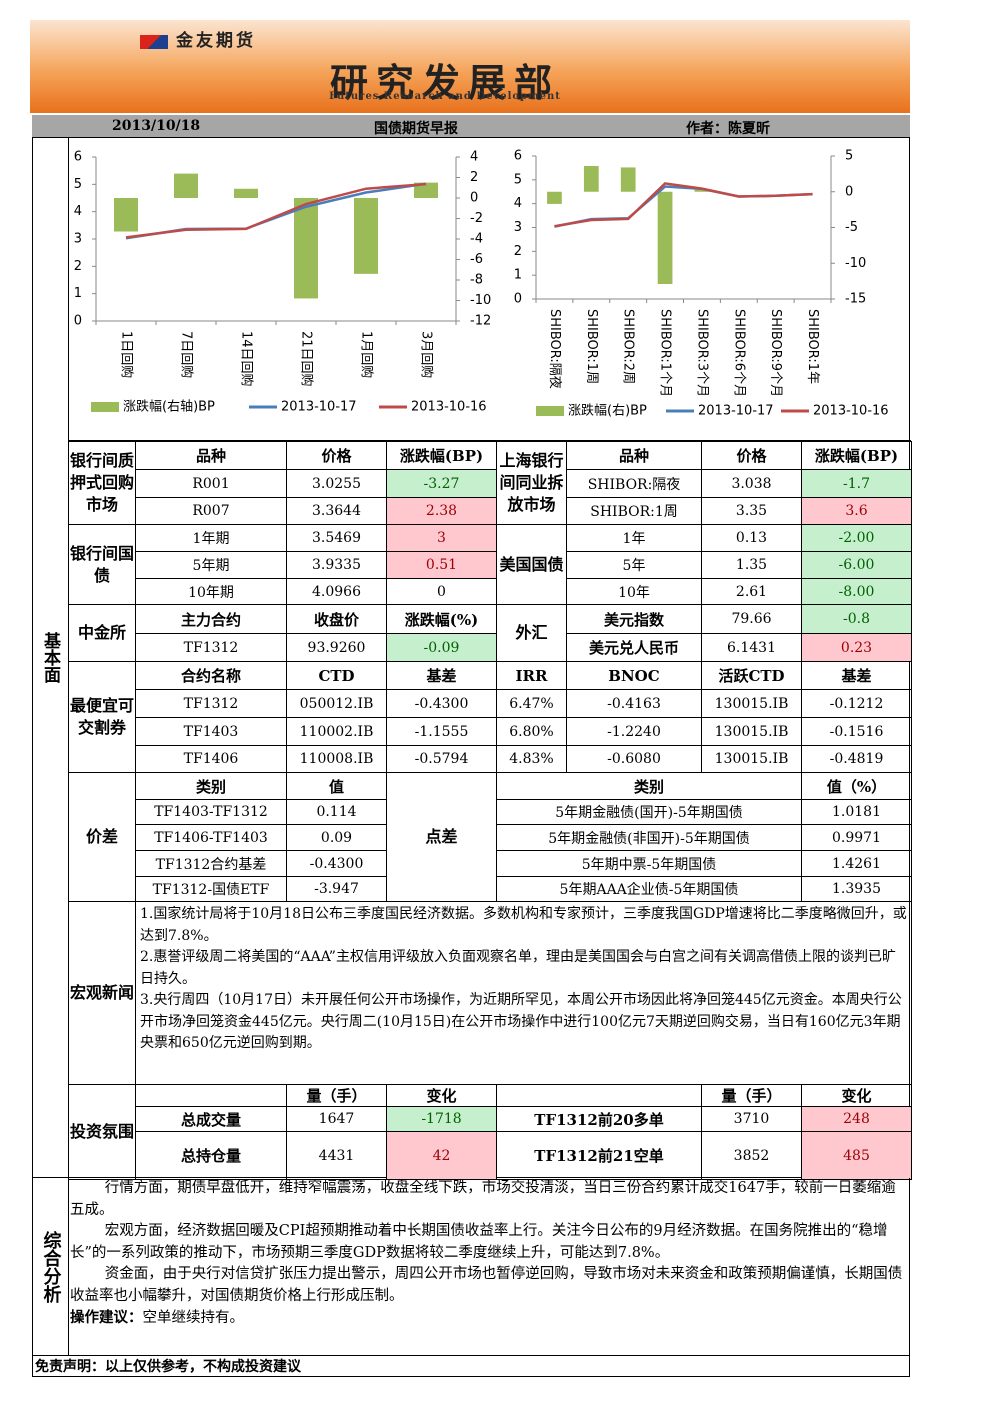  What do you see at coordinates (751, 455) in the screenshot?
I see `table-cell: 价格` at bounding box center [751, 455].